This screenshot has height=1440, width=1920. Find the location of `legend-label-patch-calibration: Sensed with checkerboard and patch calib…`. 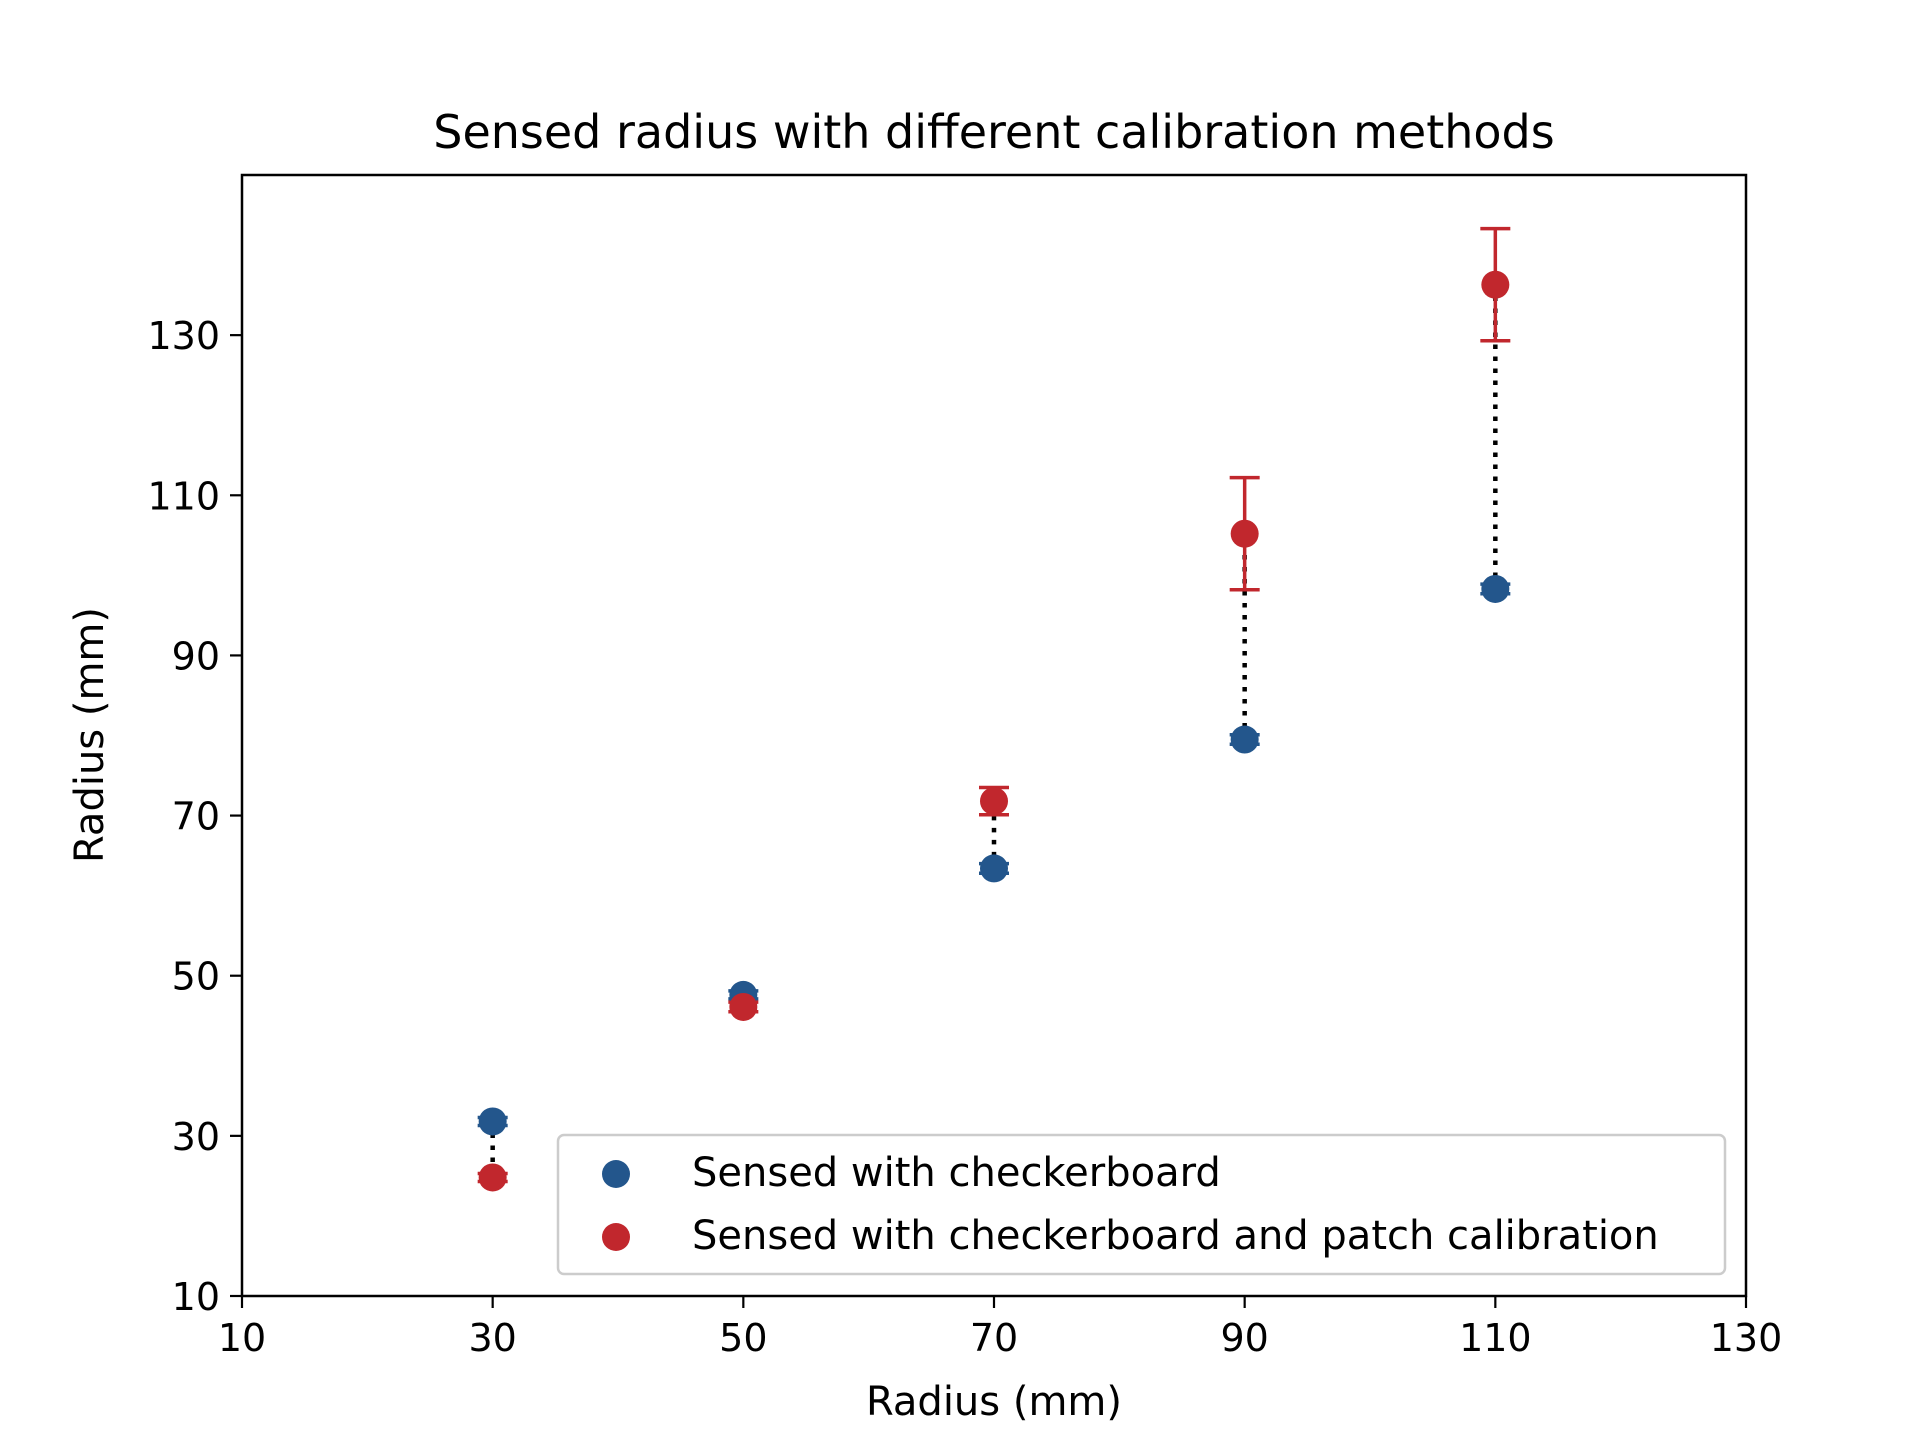

legend-label-patch-calibration: Sensed with checkerboard and patch calib… is located at coordinates (1175, 1236).